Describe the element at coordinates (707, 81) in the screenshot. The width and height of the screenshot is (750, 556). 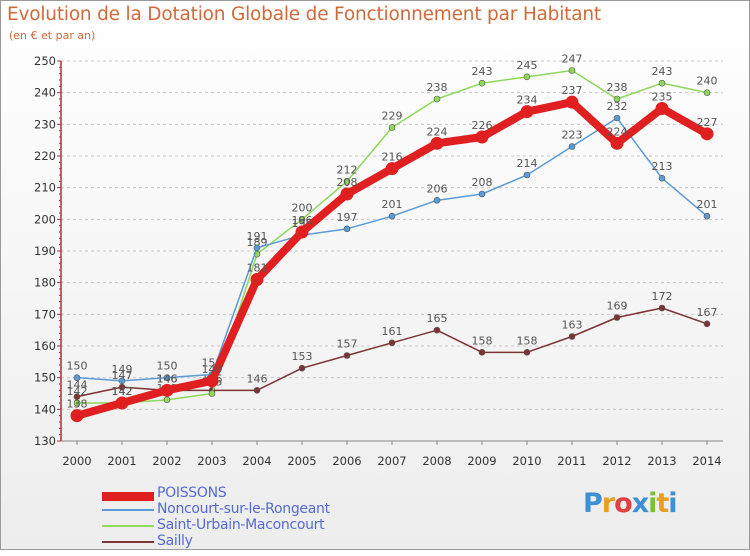
I see `data-label: 240` at that location.